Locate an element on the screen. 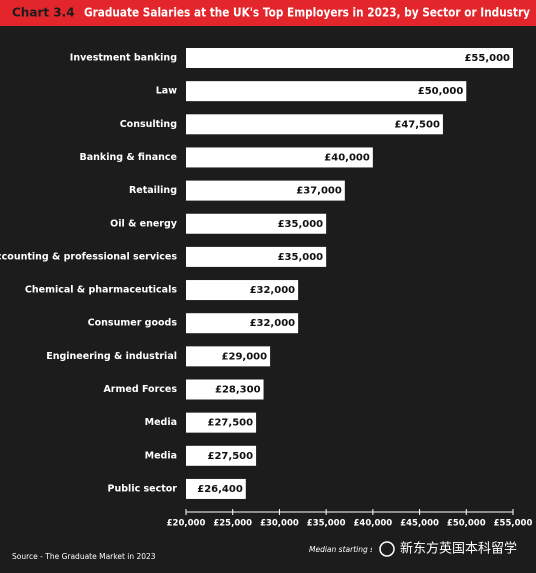  category-label: Consulting is located at coordinates (148, 124).